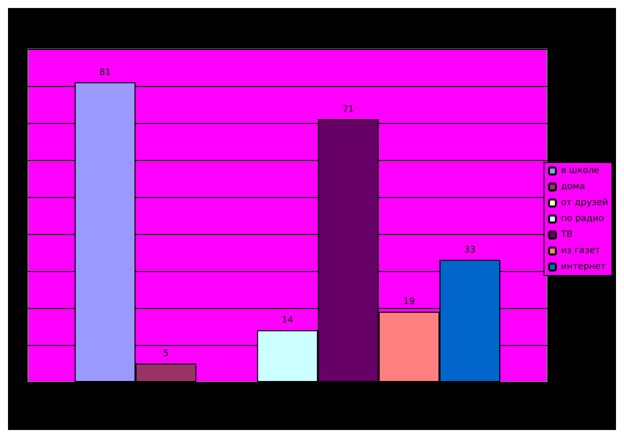 This screenshot has width=624, height=438. What do you see at coordinates (582, 219) in the screenshot?
I see `legend-label: по радио` at bounding box center [582, 219].